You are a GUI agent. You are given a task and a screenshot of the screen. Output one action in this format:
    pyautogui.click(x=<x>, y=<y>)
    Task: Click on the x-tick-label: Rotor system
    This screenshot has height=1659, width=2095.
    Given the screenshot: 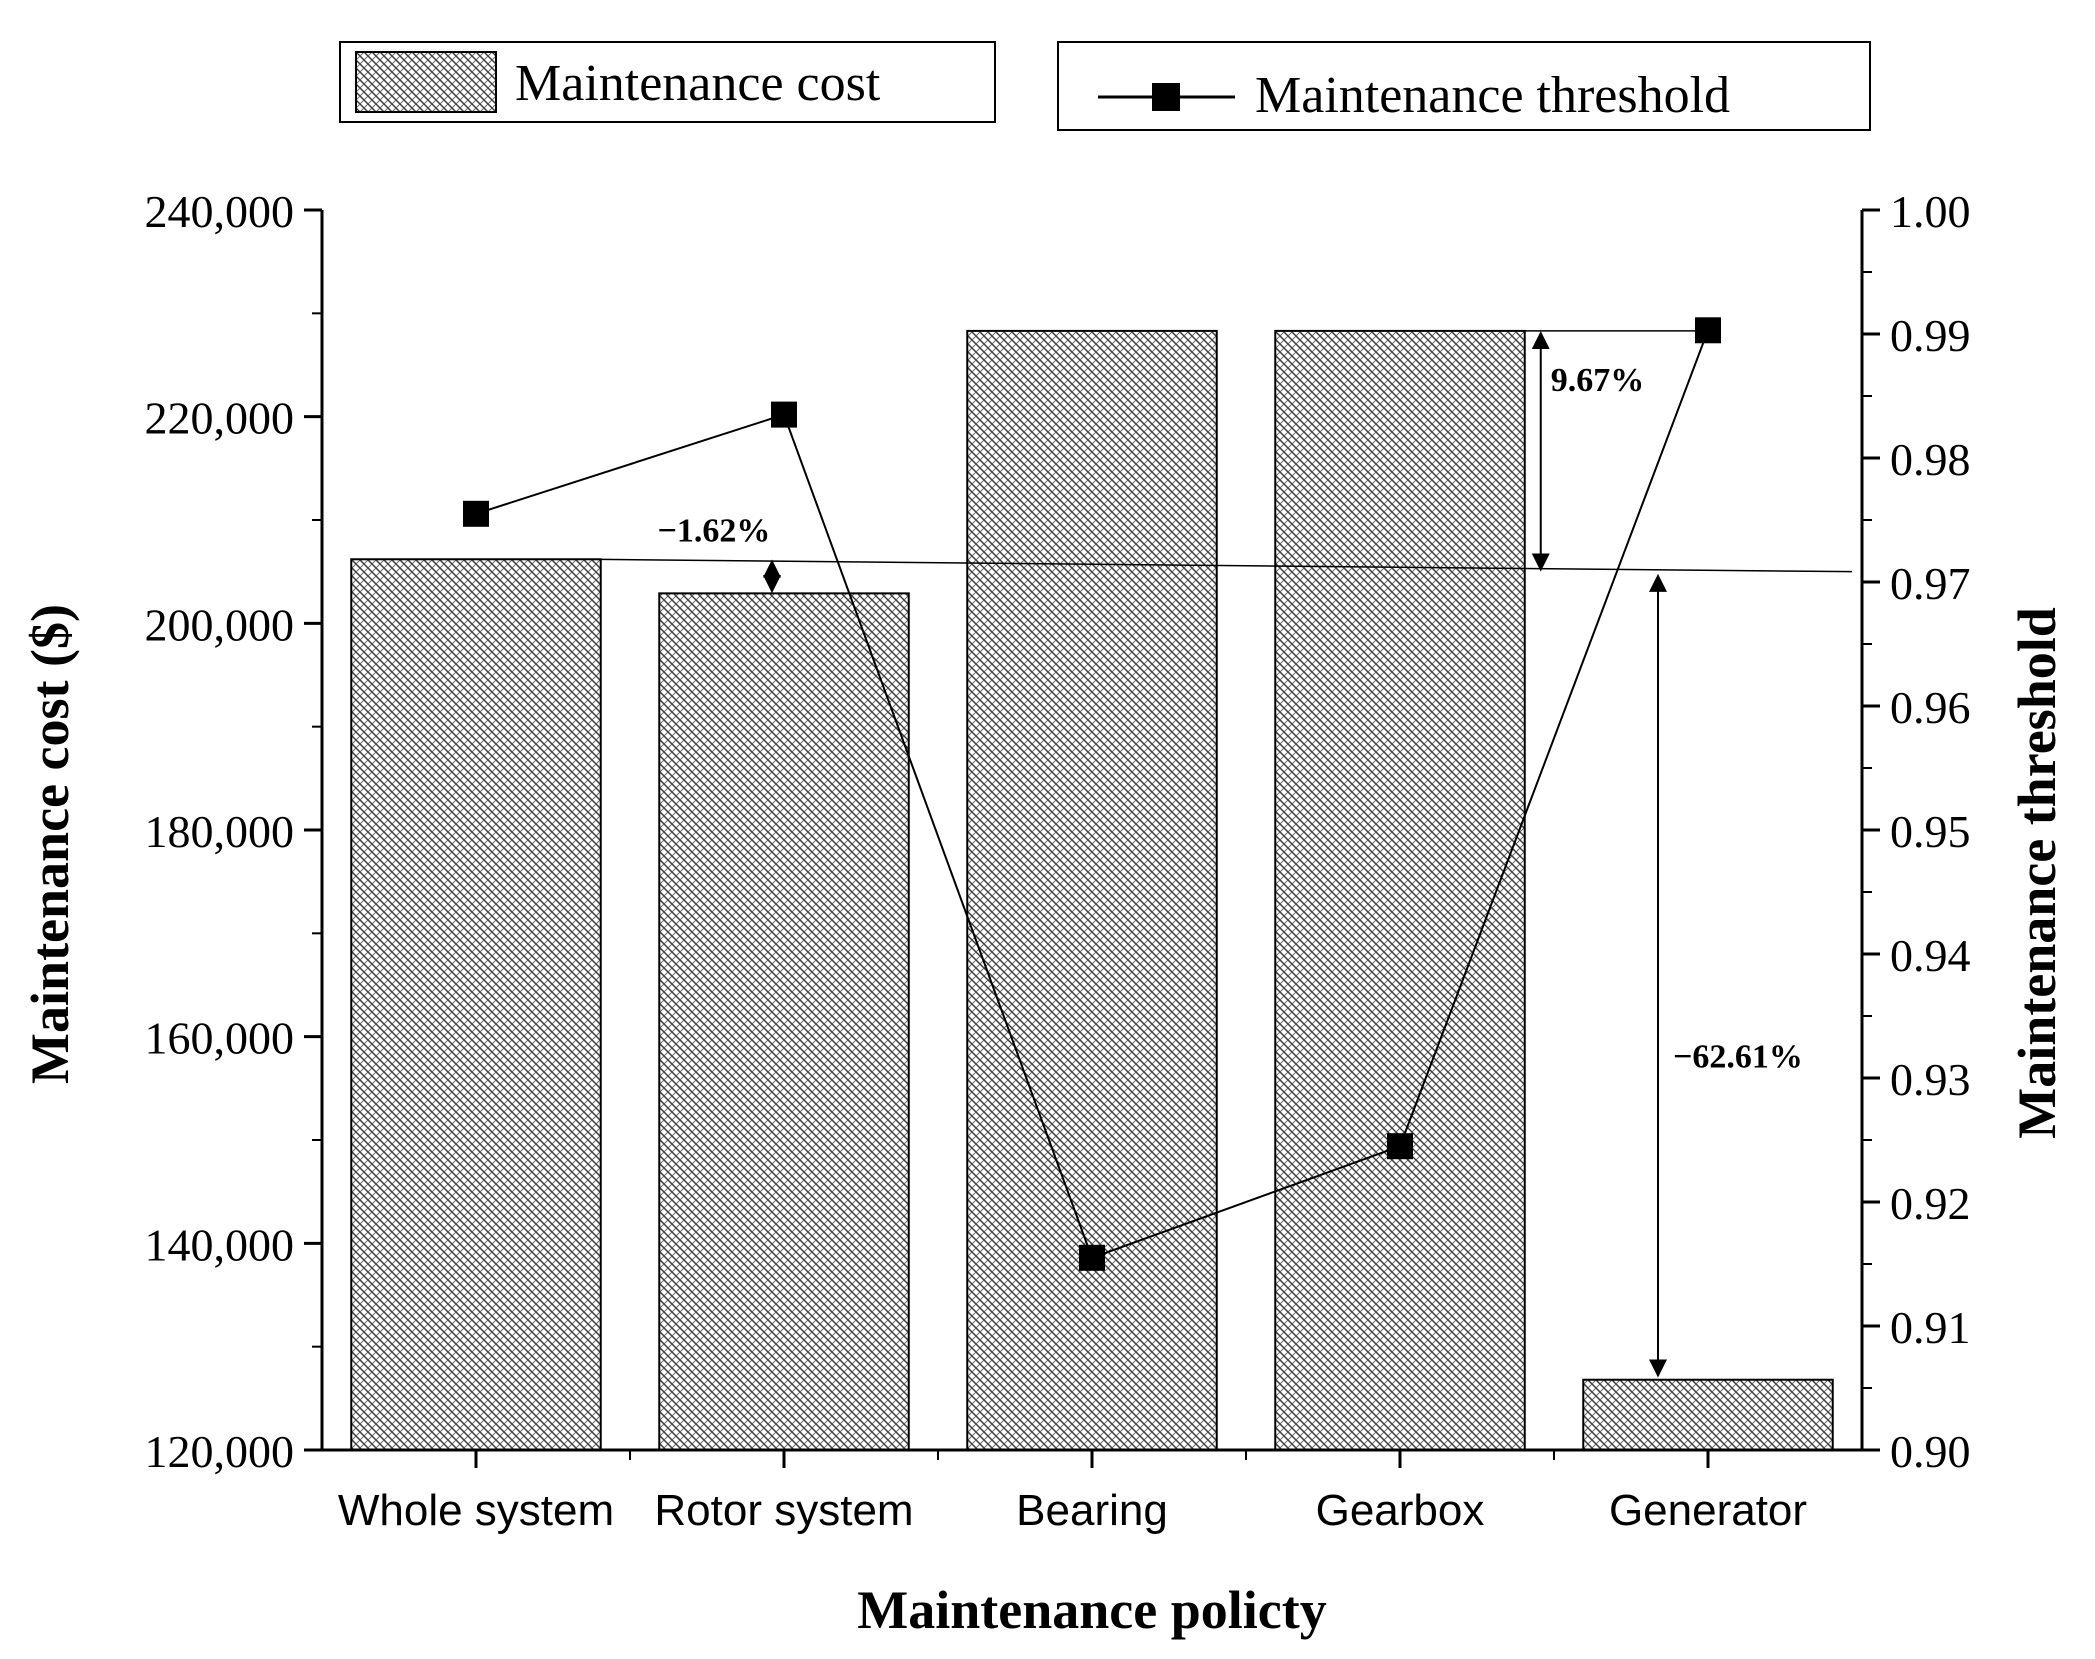 What is the action you would take?
    pyautogui.click(x=783, y=1510)
    